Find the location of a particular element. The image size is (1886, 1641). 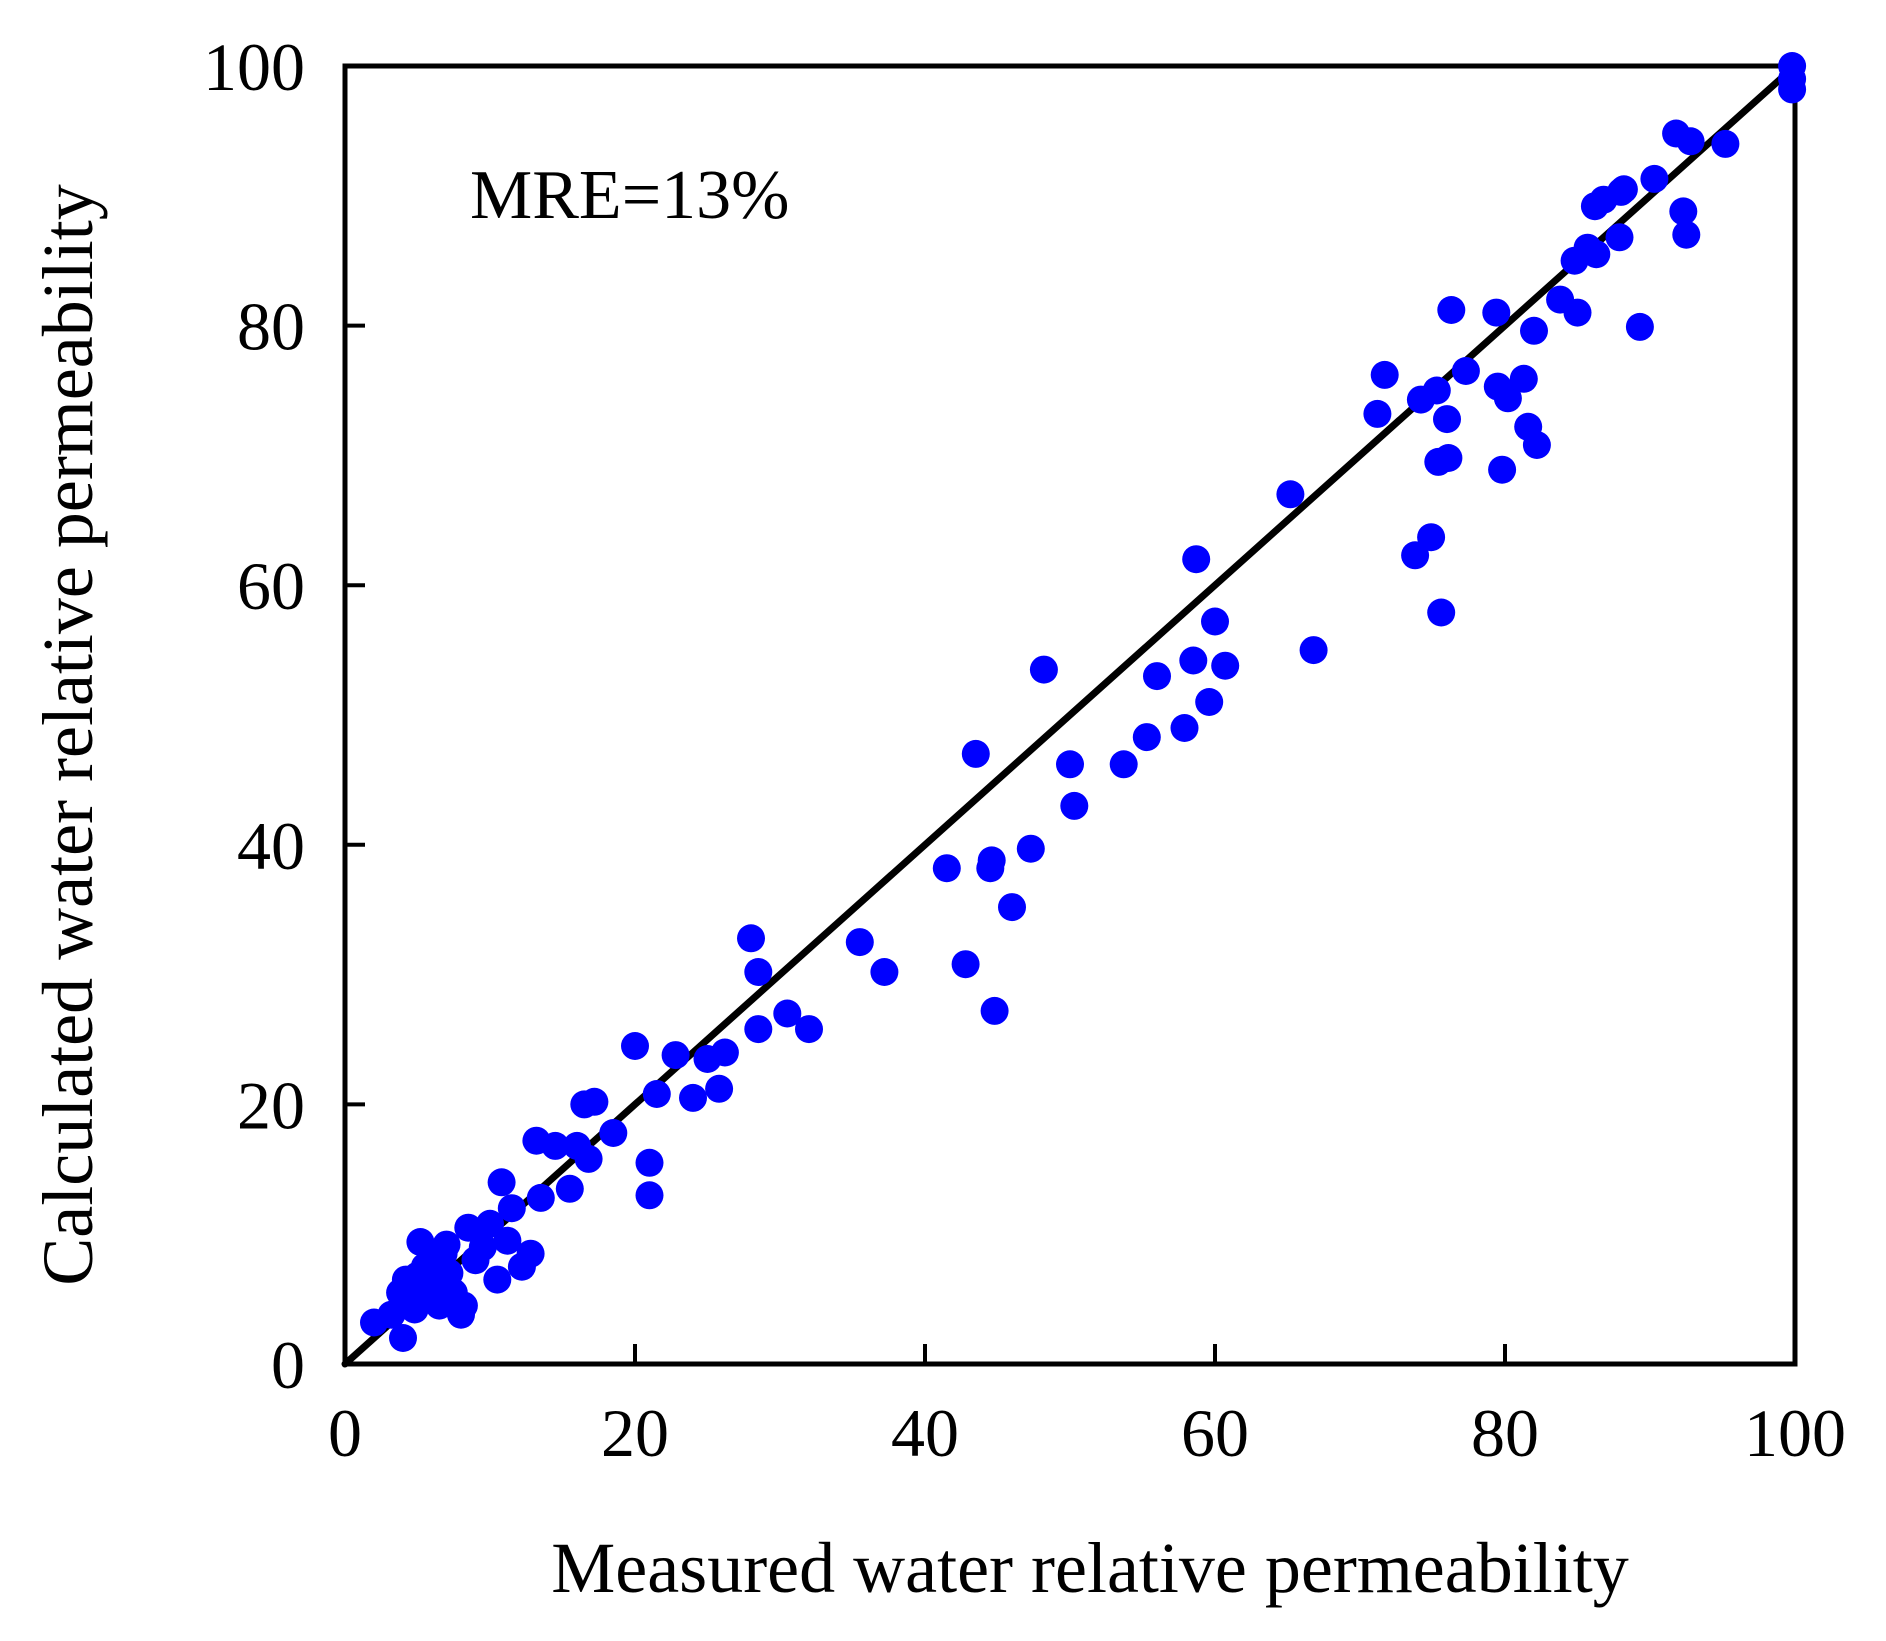

y-tick-label: 0 is located at coordinates (288, 1365).